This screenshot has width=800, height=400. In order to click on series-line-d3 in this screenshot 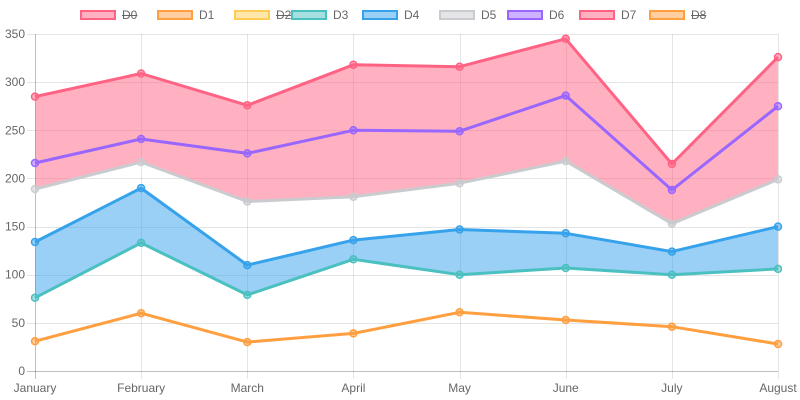, I will do `click(406, 270)`.